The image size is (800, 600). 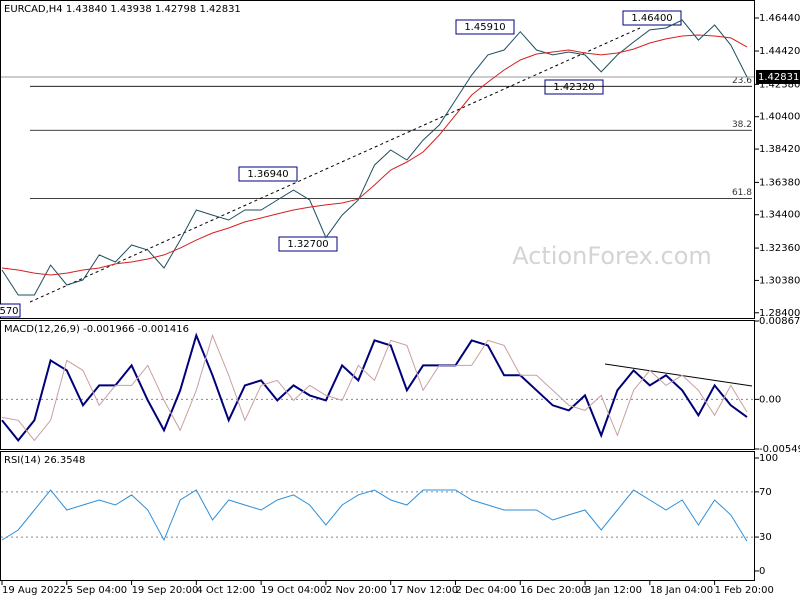 I want to click on annotation-5: 1.32700, so click(x=308, y=244).